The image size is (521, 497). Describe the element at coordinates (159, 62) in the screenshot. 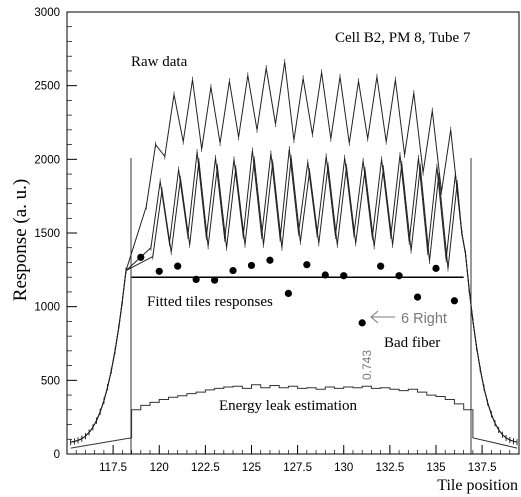

I see `raw-data-label: Raw data` at that location.